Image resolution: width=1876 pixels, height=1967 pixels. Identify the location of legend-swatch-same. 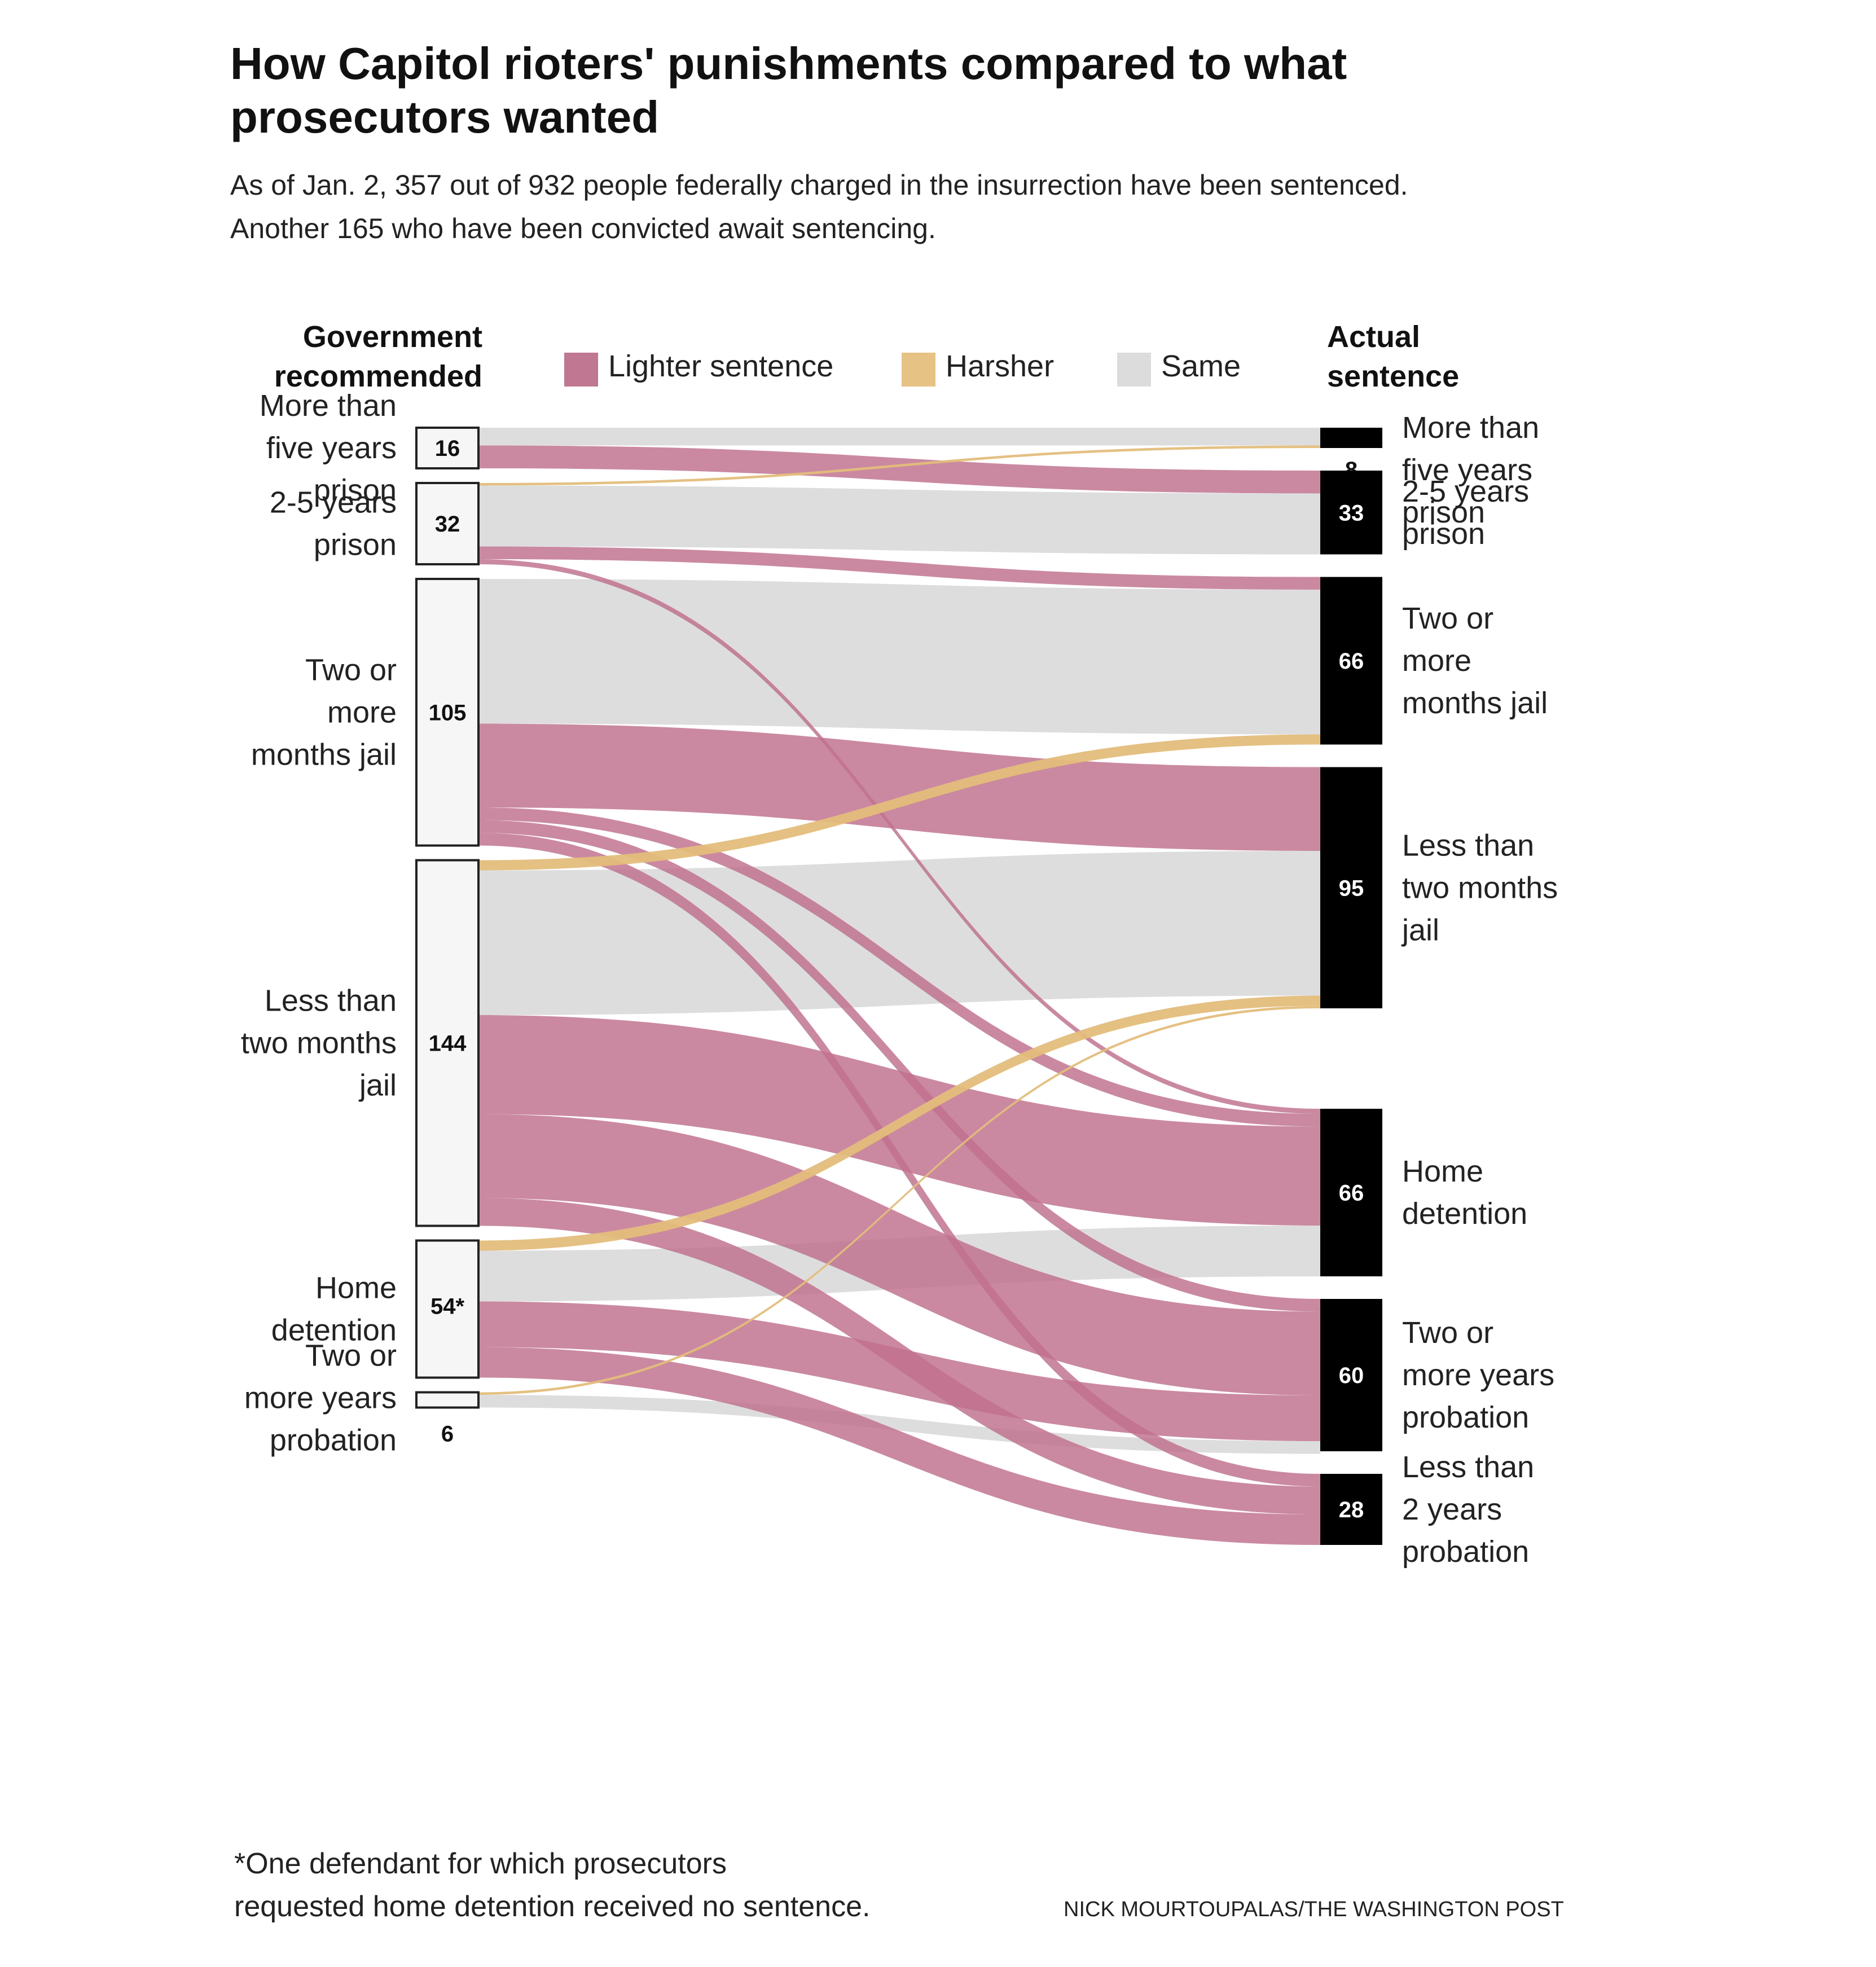
(1134, 370).